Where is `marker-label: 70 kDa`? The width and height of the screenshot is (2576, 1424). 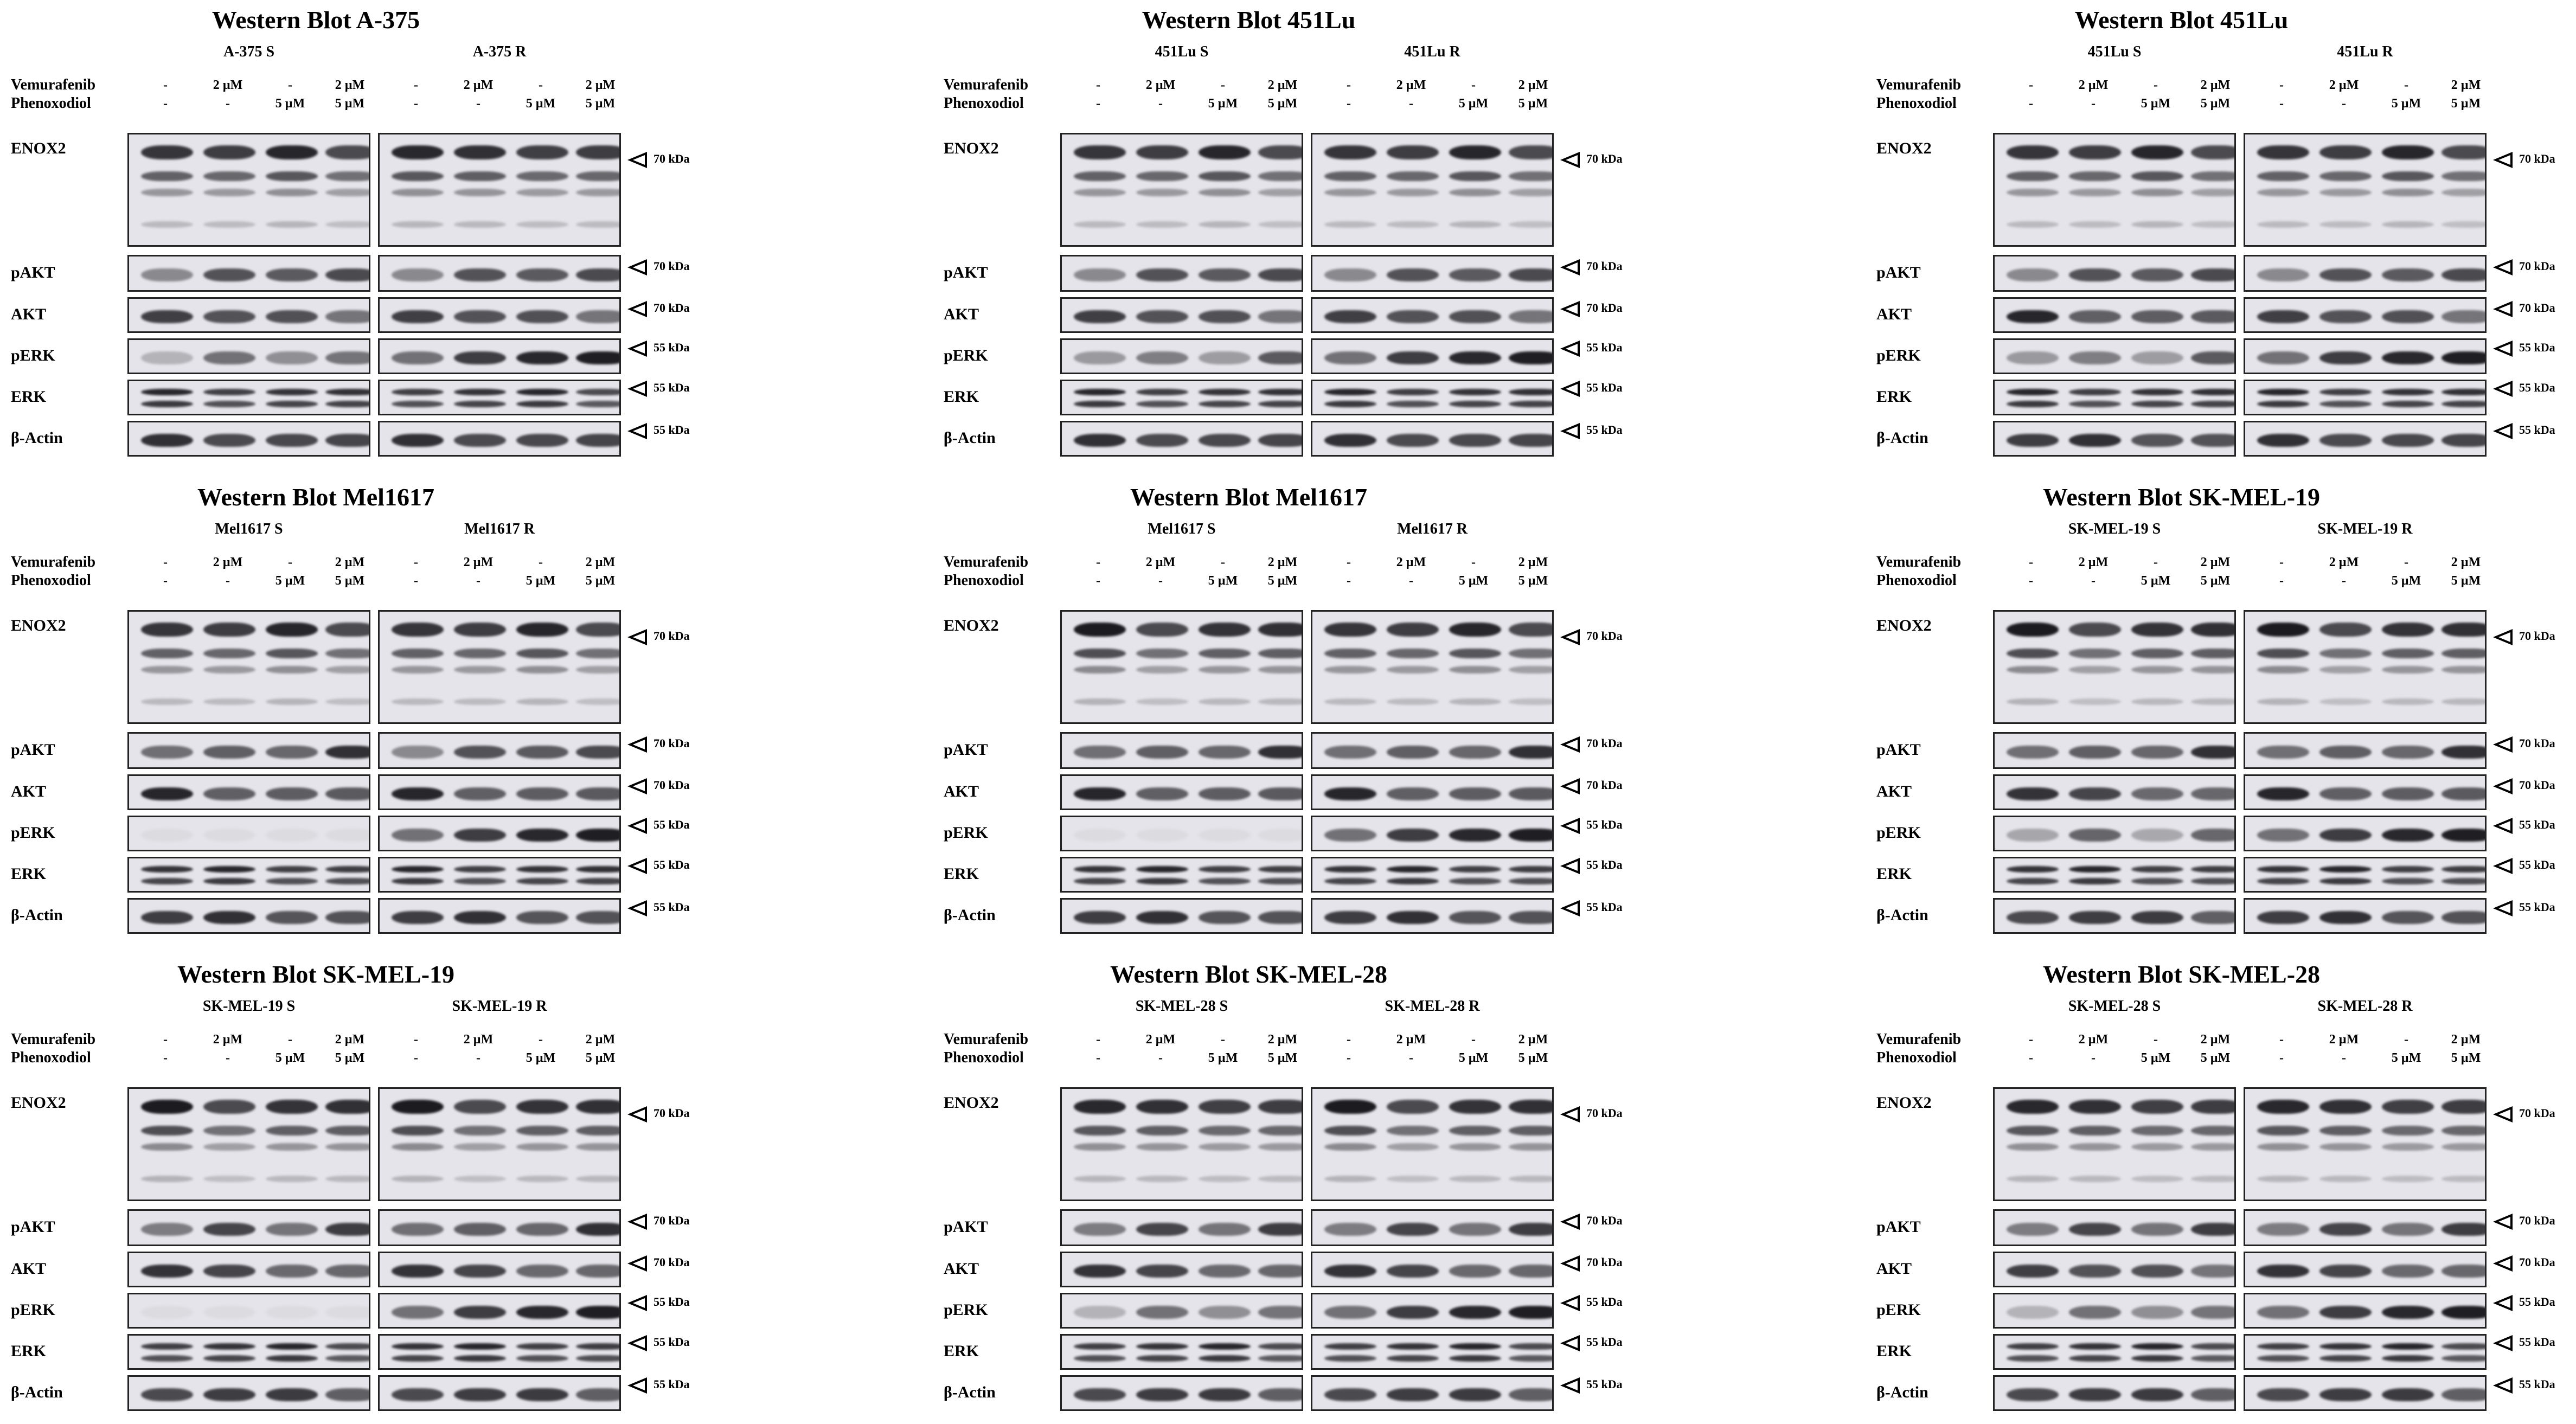
marker-label: 70 kDa is located at coordinates (1604, 1113).